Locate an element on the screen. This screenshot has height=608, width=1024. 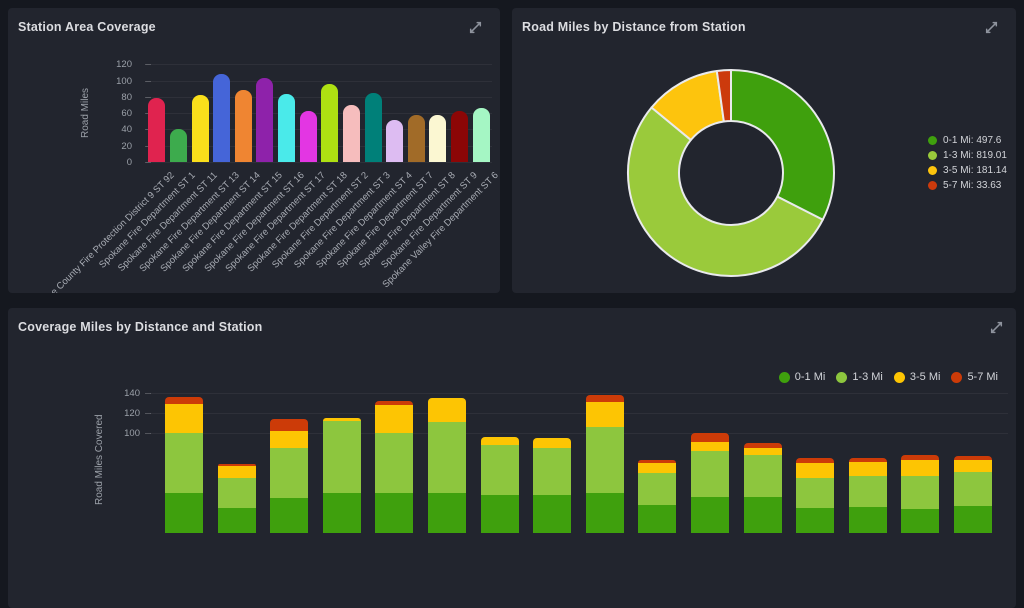
legend-item: 5-7 Mi is located at coordinates (974, 377).